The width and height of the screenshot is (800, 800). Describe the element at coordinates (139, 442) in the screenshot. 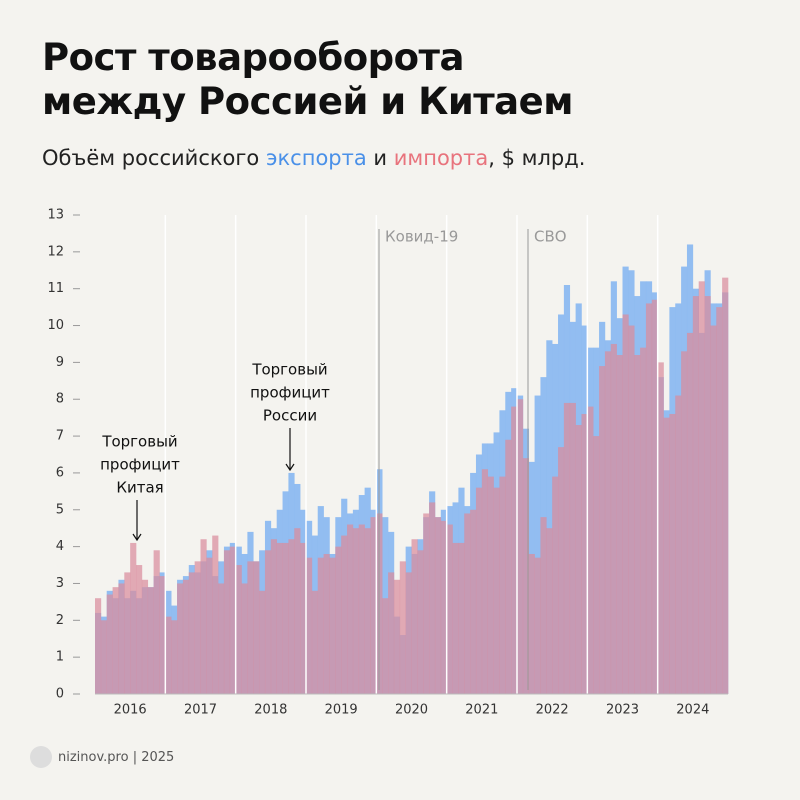

I see `annotation: Торговый` at that location.